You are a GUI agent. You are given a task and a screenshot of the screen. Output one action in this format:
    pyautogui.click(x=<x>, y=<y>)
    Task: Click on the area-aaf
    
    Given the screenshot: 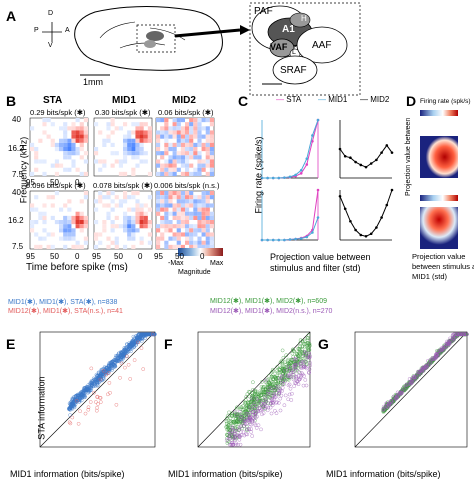 What is the action you would take?
    pyautogui.click(x=322, y=45)
    